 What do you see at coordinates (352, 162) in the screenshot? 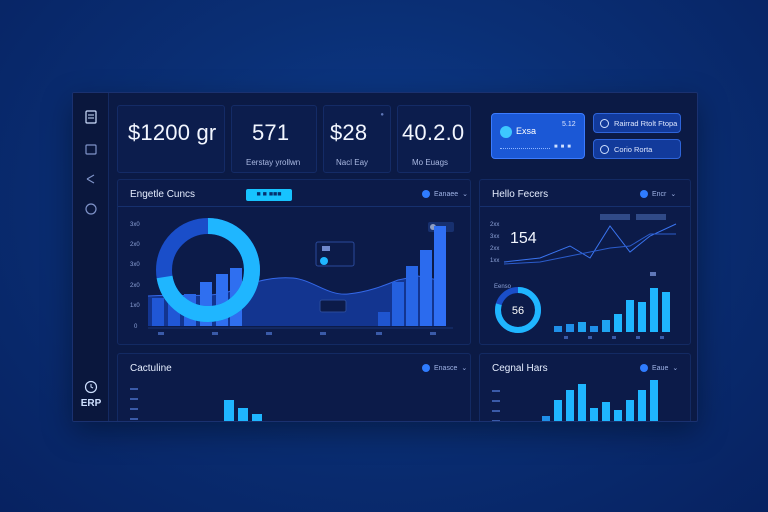
I see `stat-label: Nacl Eay` at bounding box center [352, 162].